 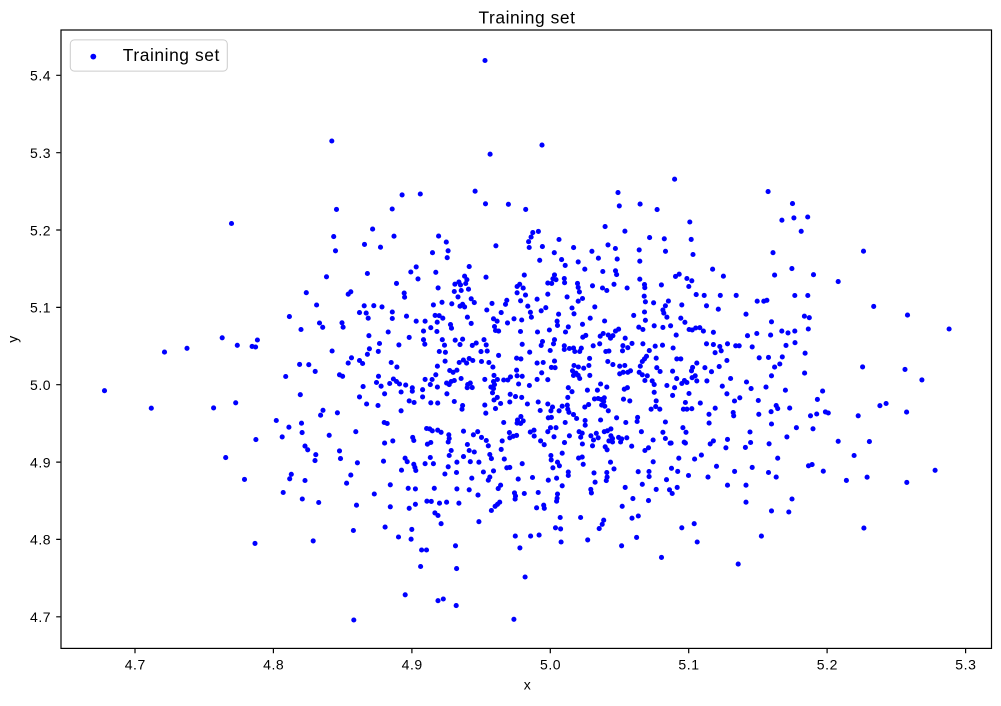 I want to click on svg-text: y, so click(x=13, y=339).